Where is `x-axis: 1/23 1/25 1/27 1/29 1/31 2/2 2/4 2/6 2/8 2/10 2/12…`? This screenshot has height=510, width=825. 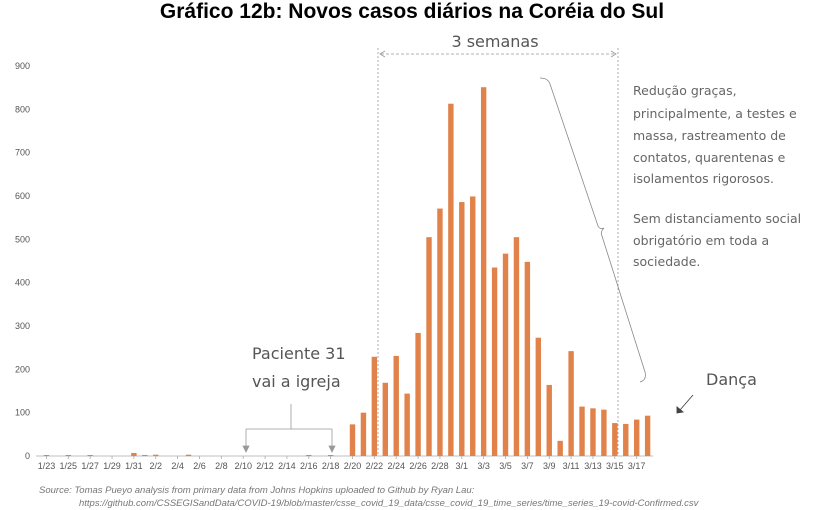 x-axis: 1/23 1/25 1/27 1/29 1/31 2/2 2/4 2/6 2/8 2/10 2/12… is located at coordinates (345, 463).